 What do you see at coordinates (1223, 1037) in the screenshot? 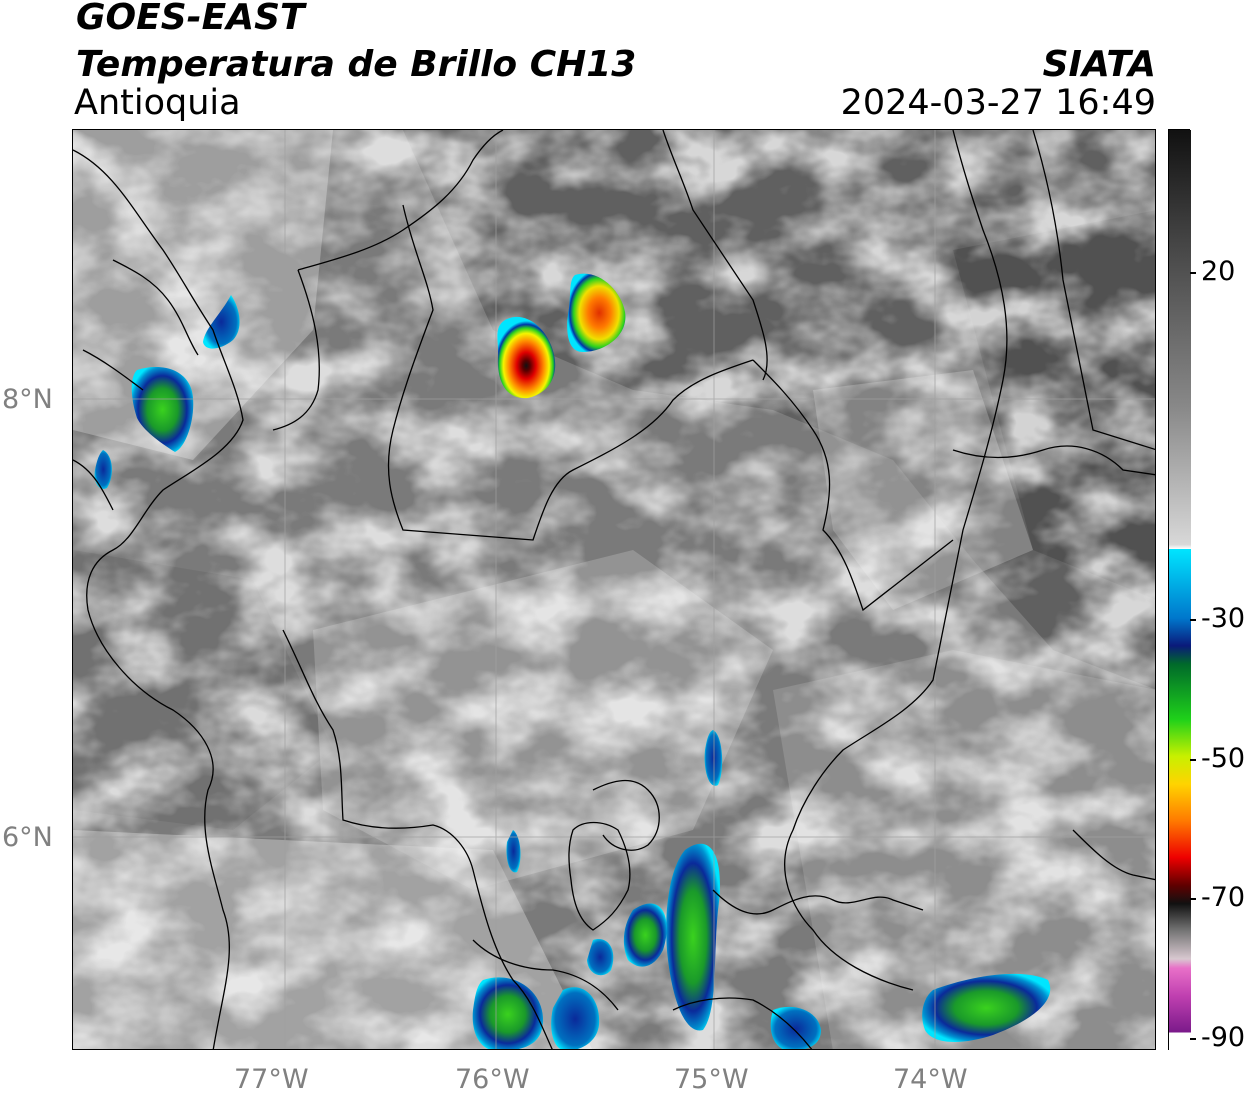
I see `colorbar-label-minus90: -90` at bounding box center [1223, 1037].